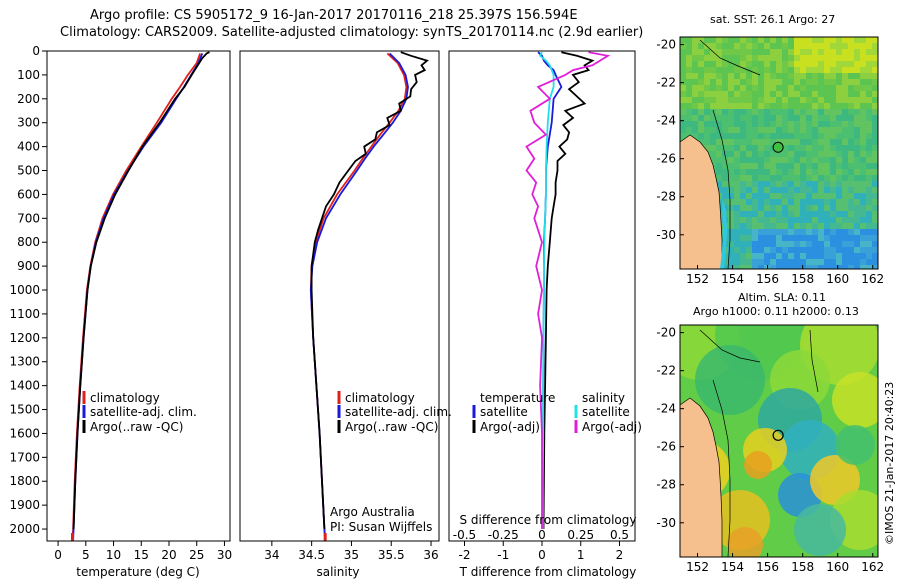 The width and height of the screenshot is (900, 580). What do you see at coordinates (141, 555) in the screenshot?
I see `x-tick-label: 15` at bounding box center [141, 555].